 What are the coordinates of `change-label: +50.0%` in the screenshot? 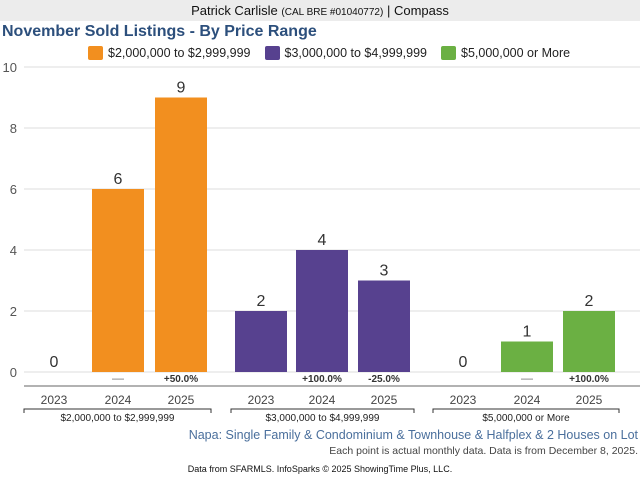 It's located at (181, 379).